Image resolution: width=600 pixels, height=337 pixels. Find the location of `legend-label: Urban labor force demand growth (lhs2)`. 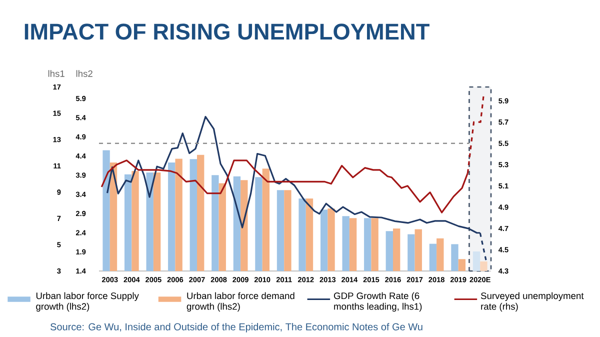

legend-label: Urban labor force demand growth (lhs2) is located at coordinates (240, 302).